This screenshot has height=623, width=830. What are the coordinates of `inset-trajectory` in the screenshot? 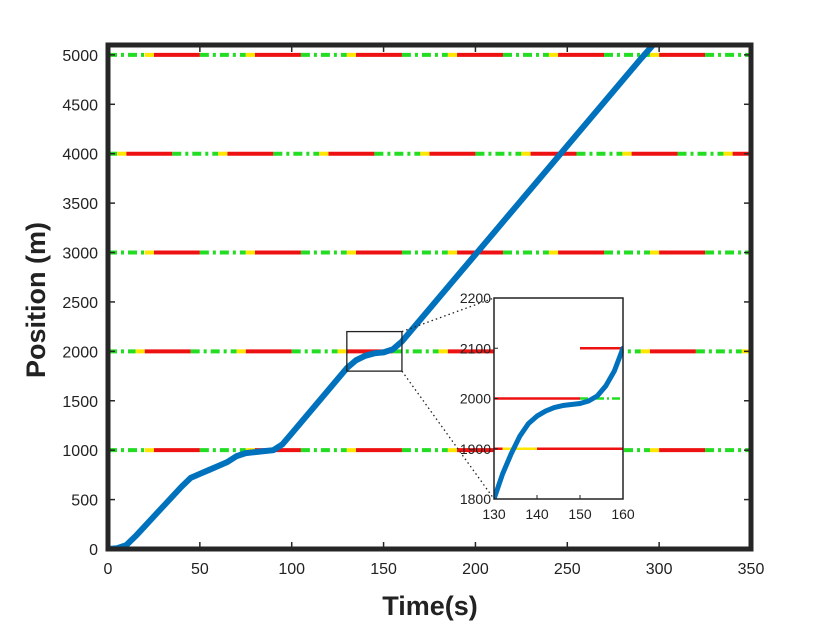 It's located at (558, 422).